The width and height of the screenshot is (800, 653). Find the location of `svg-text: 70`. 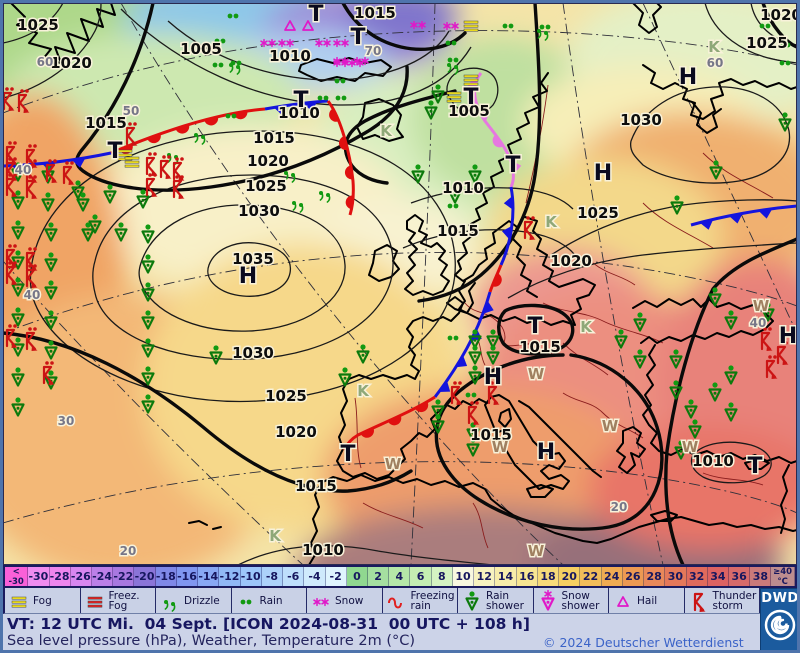

svg-text: 70 is located at coordinates (373, 51).